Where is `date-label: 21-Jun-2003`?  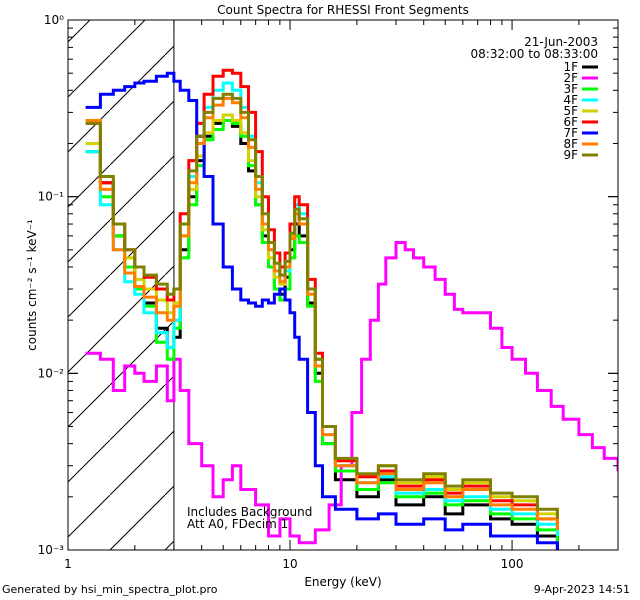
date-label: 21-Jun-2003 is located at coordinates (561, 42).